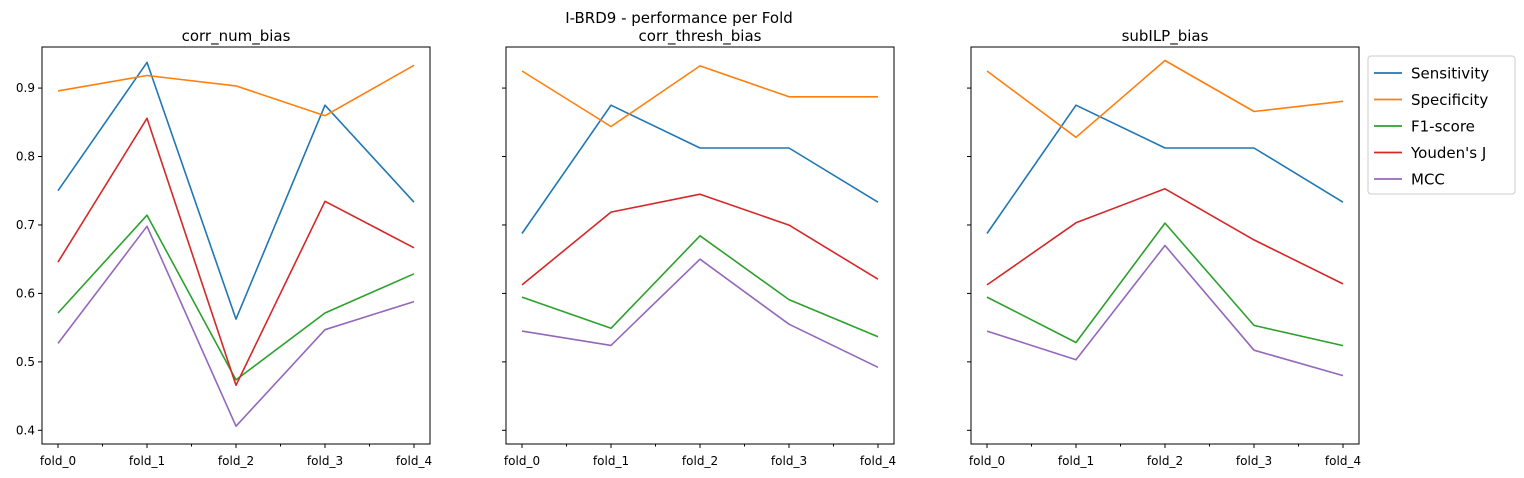 The width and height of the screenshot is (1524, 478). Describe the element at coordinates (700, 36) in the screenshot. I see `subplot-title: corr_thresh_bias` at that location.